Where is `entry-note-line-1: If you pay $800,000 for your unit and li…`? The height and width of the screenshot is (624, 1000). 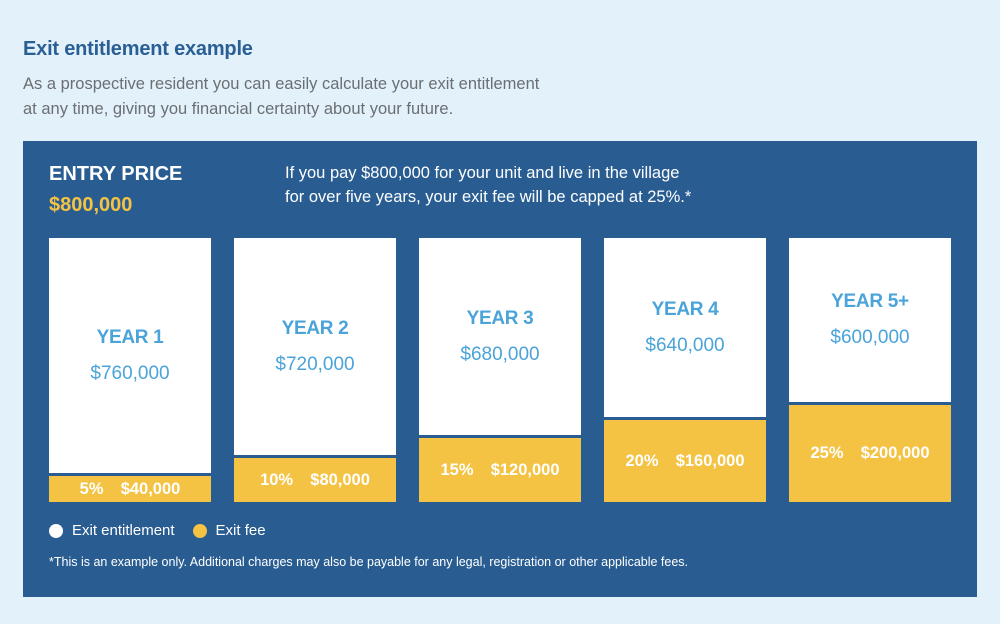
entry-note-line-1: If you pay $800,000 for your unit and li… is located at coordinates (482, 173).